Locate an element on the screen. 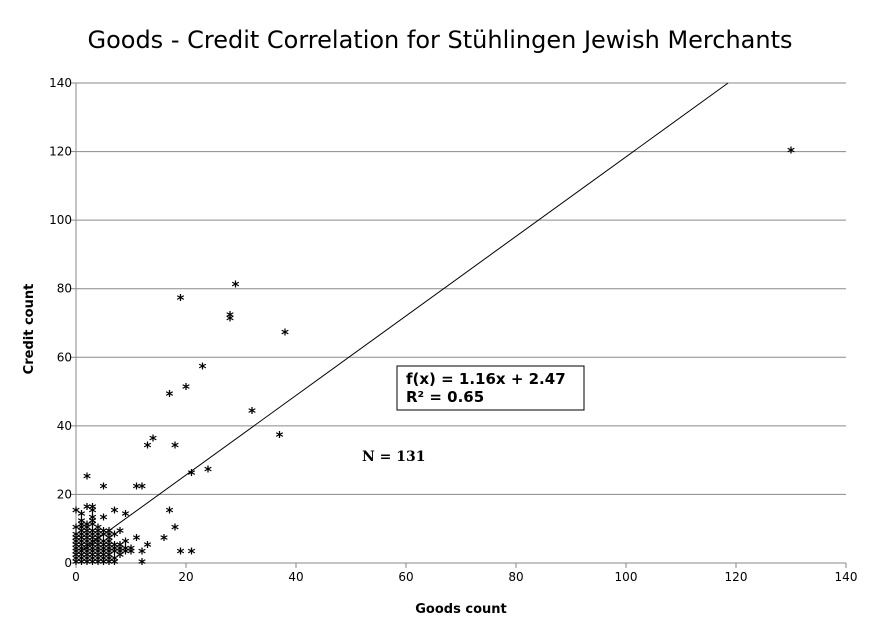 Image resolution: width=885 pixels, height=637 pixels. x-tick-label: 60 is located at coordinates (405, 577).